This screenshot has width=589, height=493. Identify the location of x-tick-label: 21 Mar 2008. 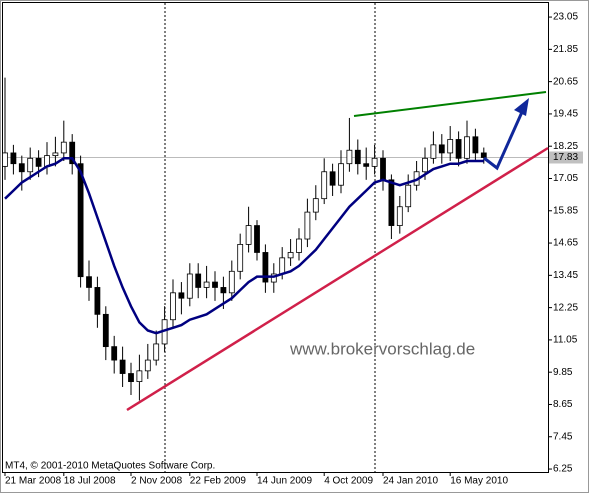
(33, 481).